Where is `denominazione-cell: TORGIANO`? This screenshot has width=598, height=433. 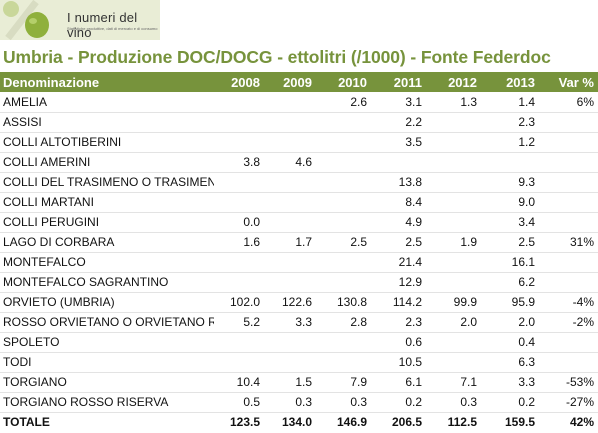
denominazione-cell: TORGIANO is located at coordinates (107, 382).